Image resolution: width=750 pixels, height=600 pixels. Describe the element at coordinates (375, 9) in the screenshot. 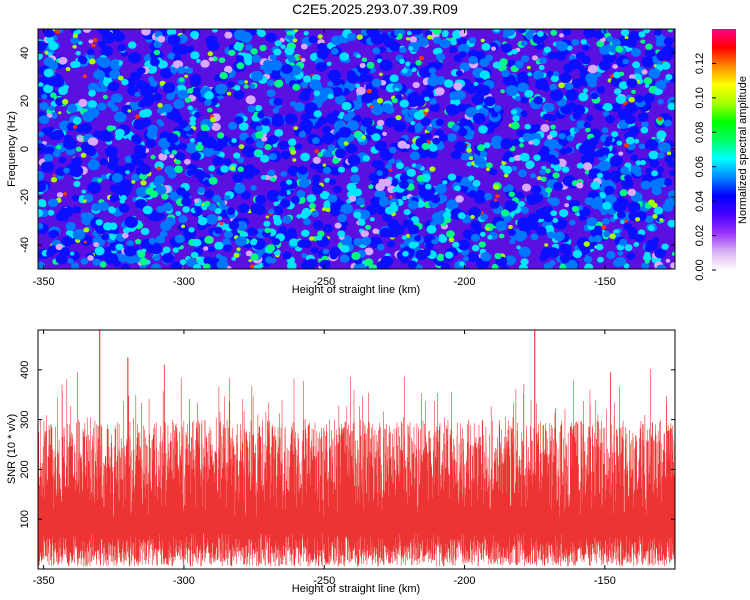

I see `chart-title: C2E5.2025.293.07.39.R09` at that location.